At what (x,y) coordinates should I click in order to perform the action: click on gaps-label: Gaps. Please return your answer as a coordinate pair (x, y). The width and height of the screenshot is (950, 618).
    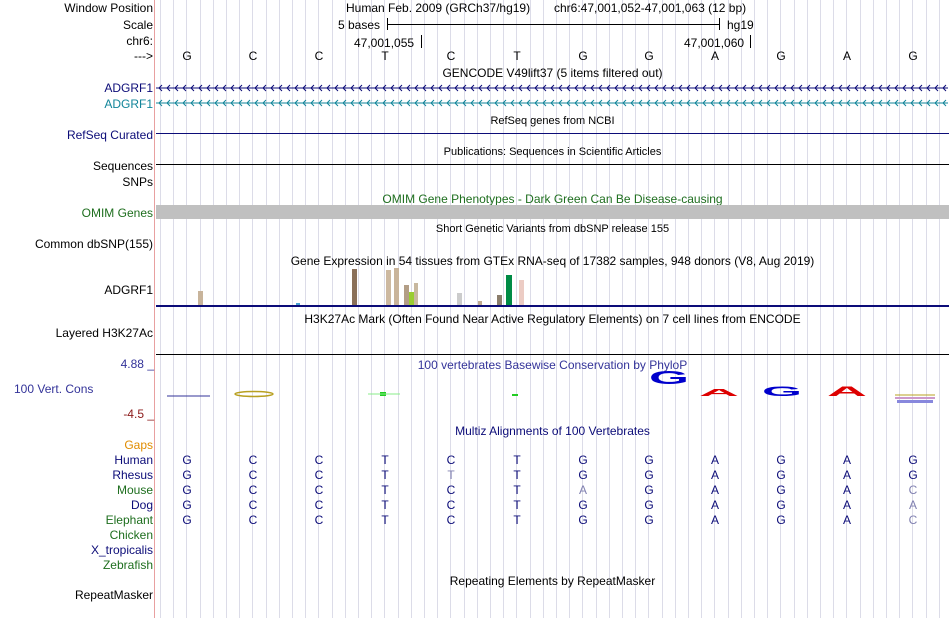
    Looking at the image, I should click on (138, 445).